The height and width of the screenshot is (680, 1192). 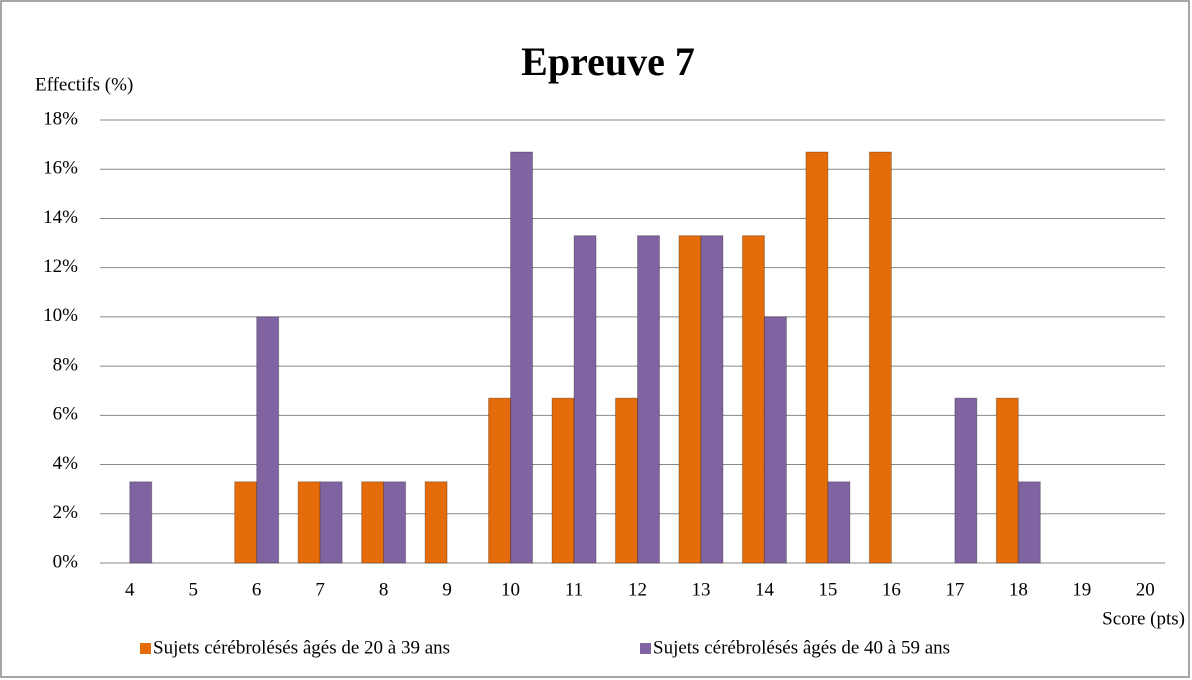 I want to click on y-tick-label: 0%, so click(x=66, y=561).